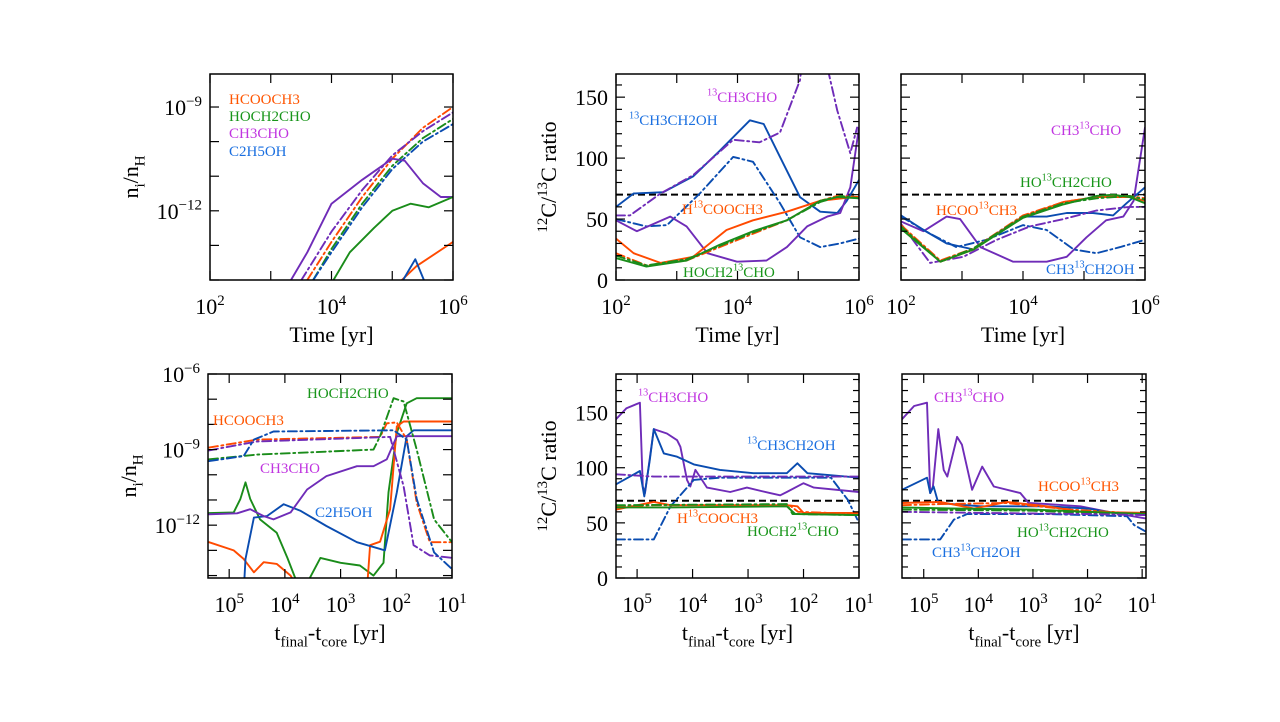  What do you see at coordinates (177, 525) in the screenshot?
I see `y-tick-label: 10−12` at bounding box center [177, 525].